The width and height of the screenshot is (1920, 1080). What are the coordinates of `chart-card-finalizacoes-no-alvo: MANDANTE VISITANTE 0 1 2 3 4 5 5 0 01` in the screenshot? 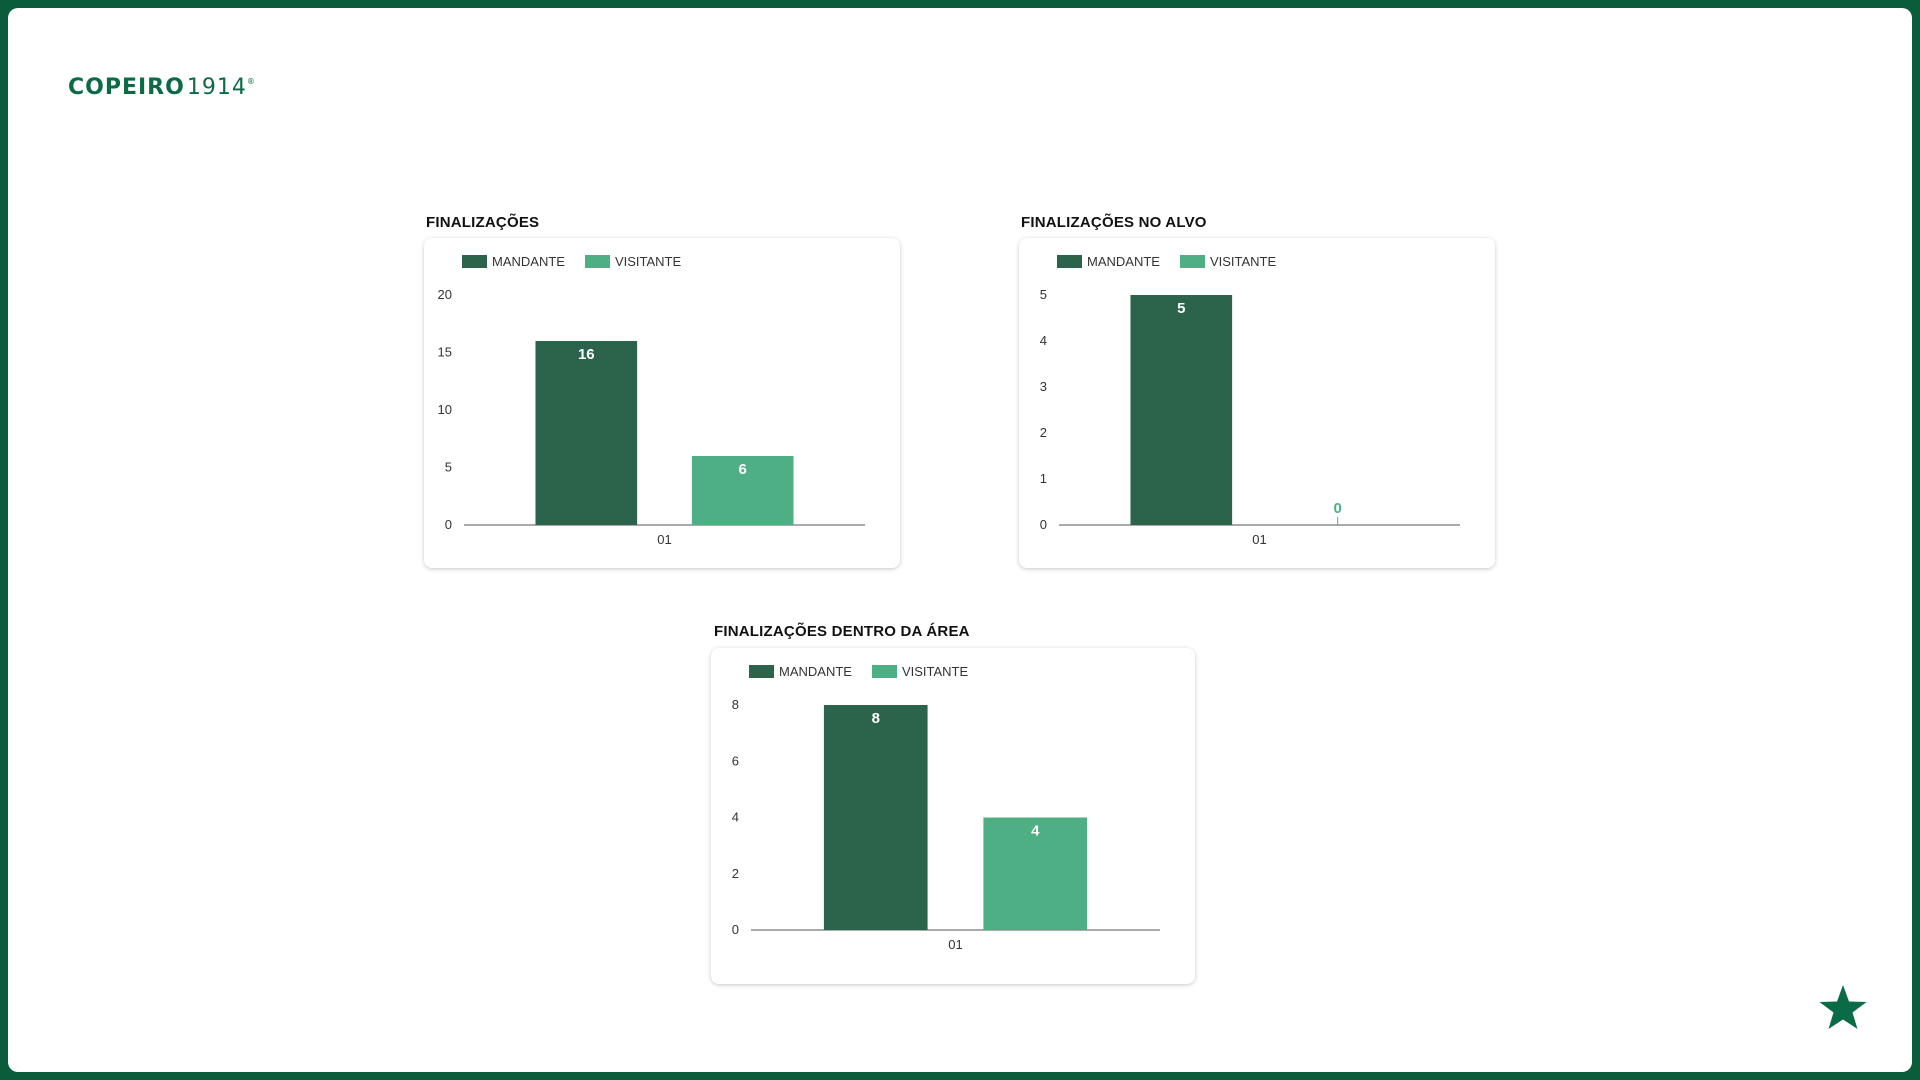 It's located at (1257, 403).